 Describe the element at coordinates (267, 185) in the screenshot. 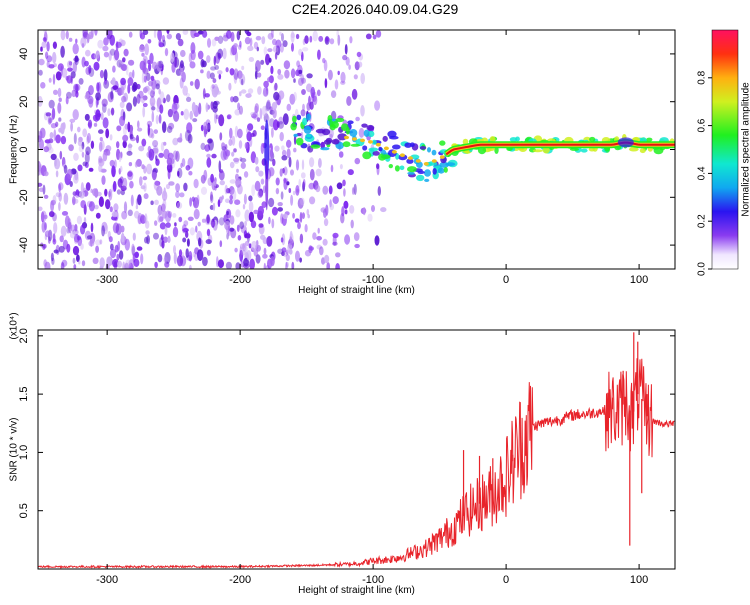

I see `streak-blob` at that location.